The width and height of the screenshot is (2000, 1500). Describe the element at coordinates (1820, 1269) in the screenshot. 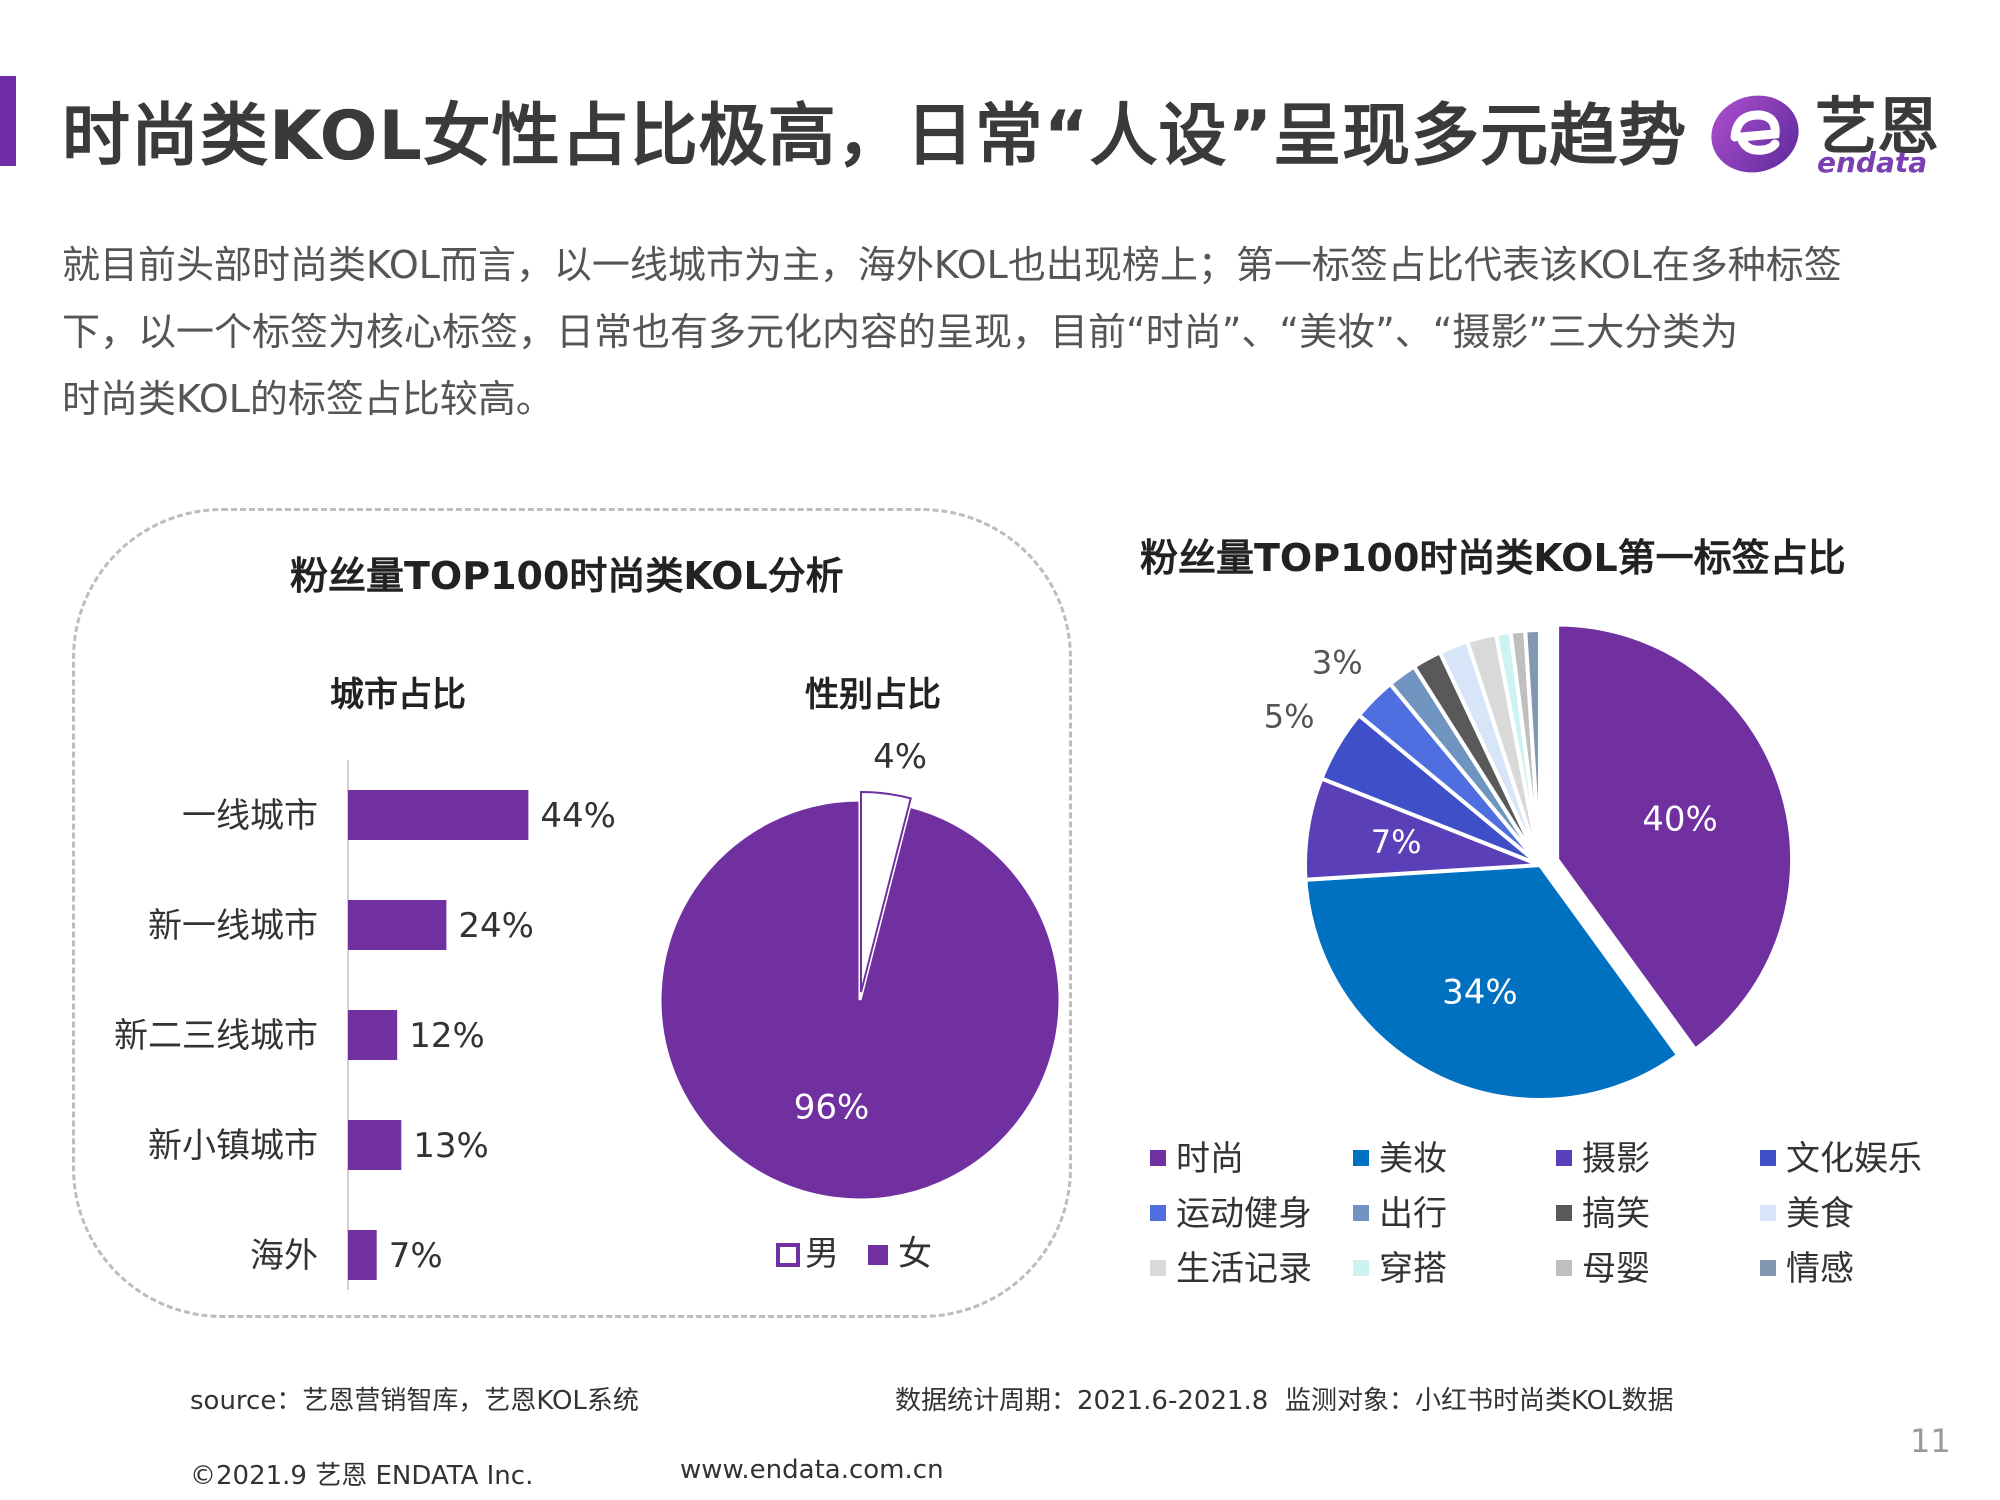

I see `tag-legend-label: 情感` at that location.